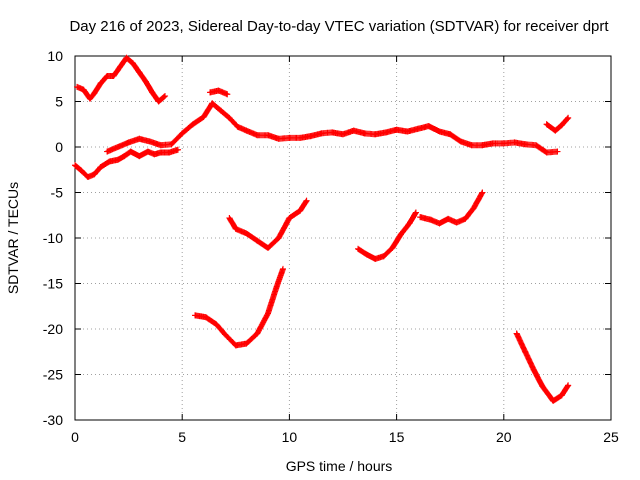 The width and height of the screenshot is (640, 480). What do you see at coordinates (75, 437) in the screenshot?
I see `x-tick-label: 0` at bounding box center [75, 437].